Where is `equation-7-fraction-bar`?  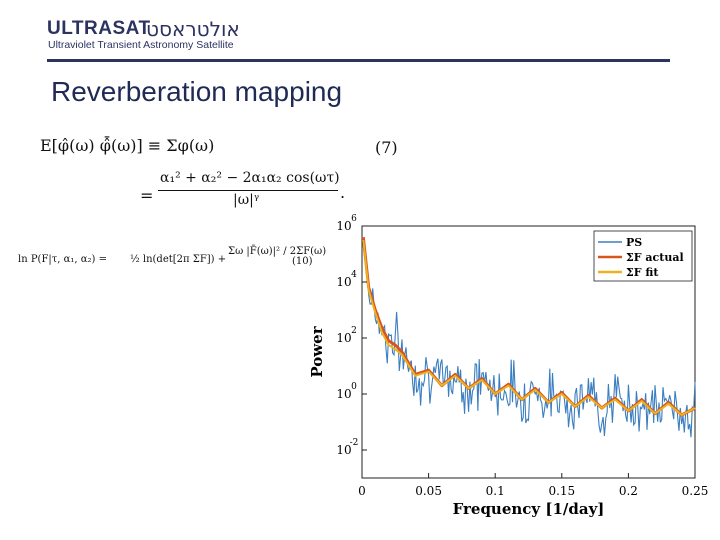 equation-7-fraction-bar is located at coordinates (248, 190).